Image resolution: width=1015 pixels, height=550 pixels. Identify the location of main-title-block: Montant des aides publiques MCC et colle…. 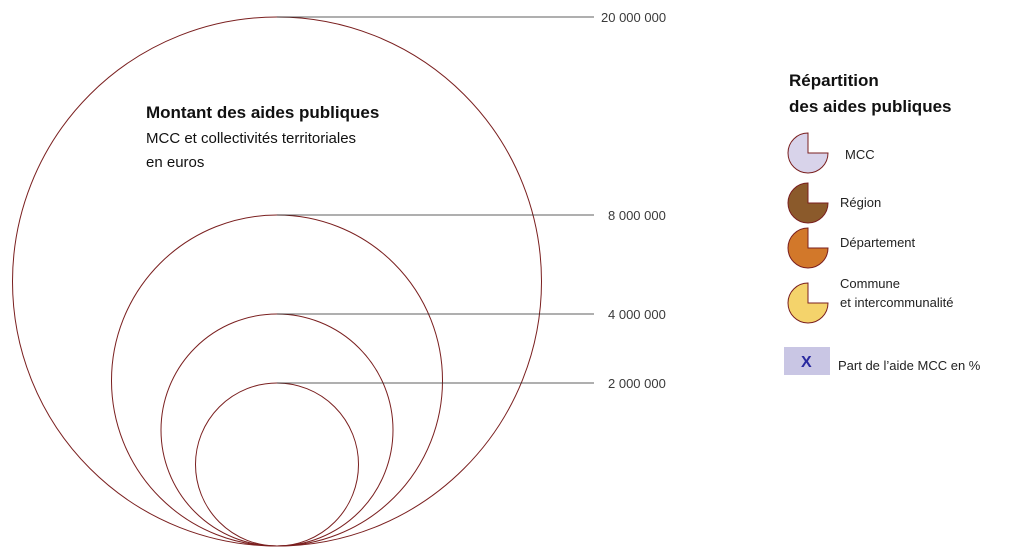
(262, 137).